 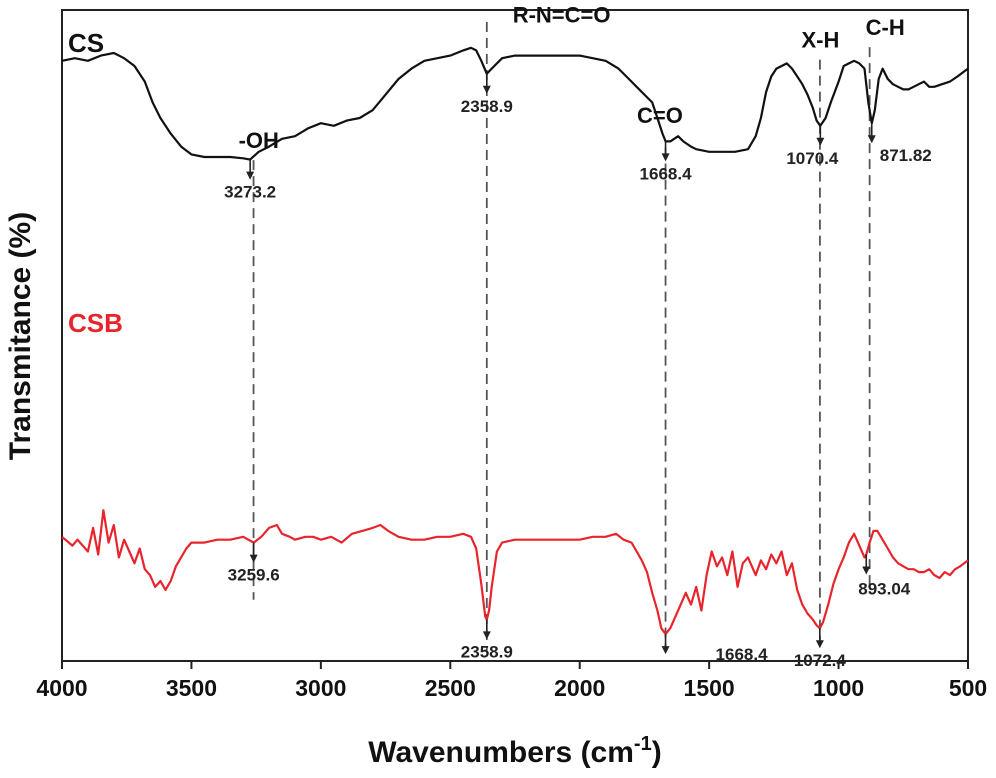 What do you see at coordinates (838, 688) in the screenshot?
I see `x-tick-label-6: 1000` at bounding box center [838, 688].